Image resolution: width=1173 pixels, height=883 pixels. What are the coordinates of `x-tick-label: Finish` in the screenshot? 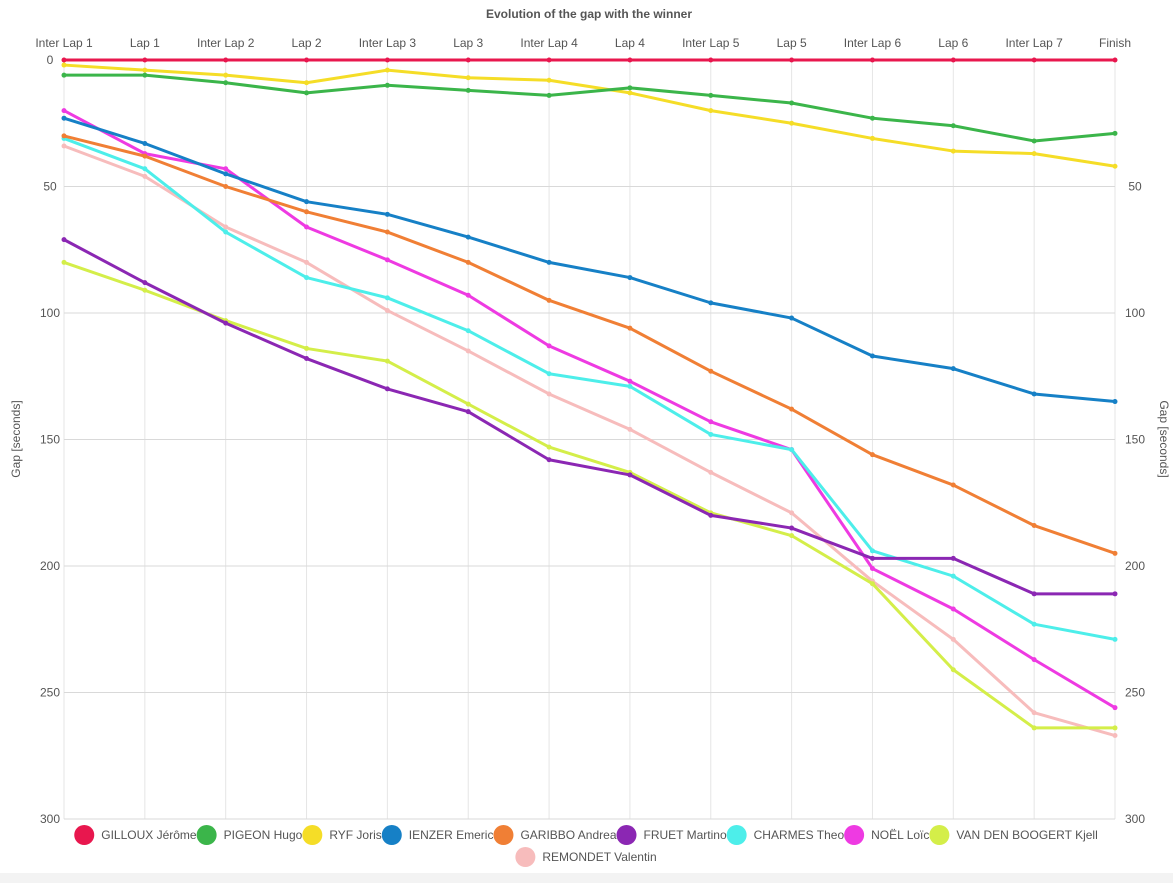 It's located at (1115, 43).